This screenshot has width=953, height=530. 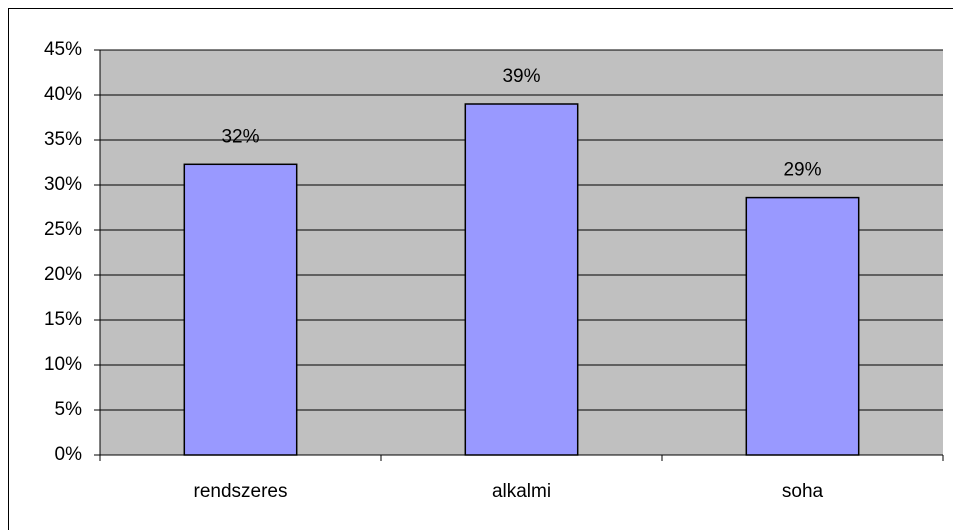 What do you see at coordinates (521, 491) in the screenshot?
I see `x-tick-label: alkalmi` at bounding box center [521, 491].